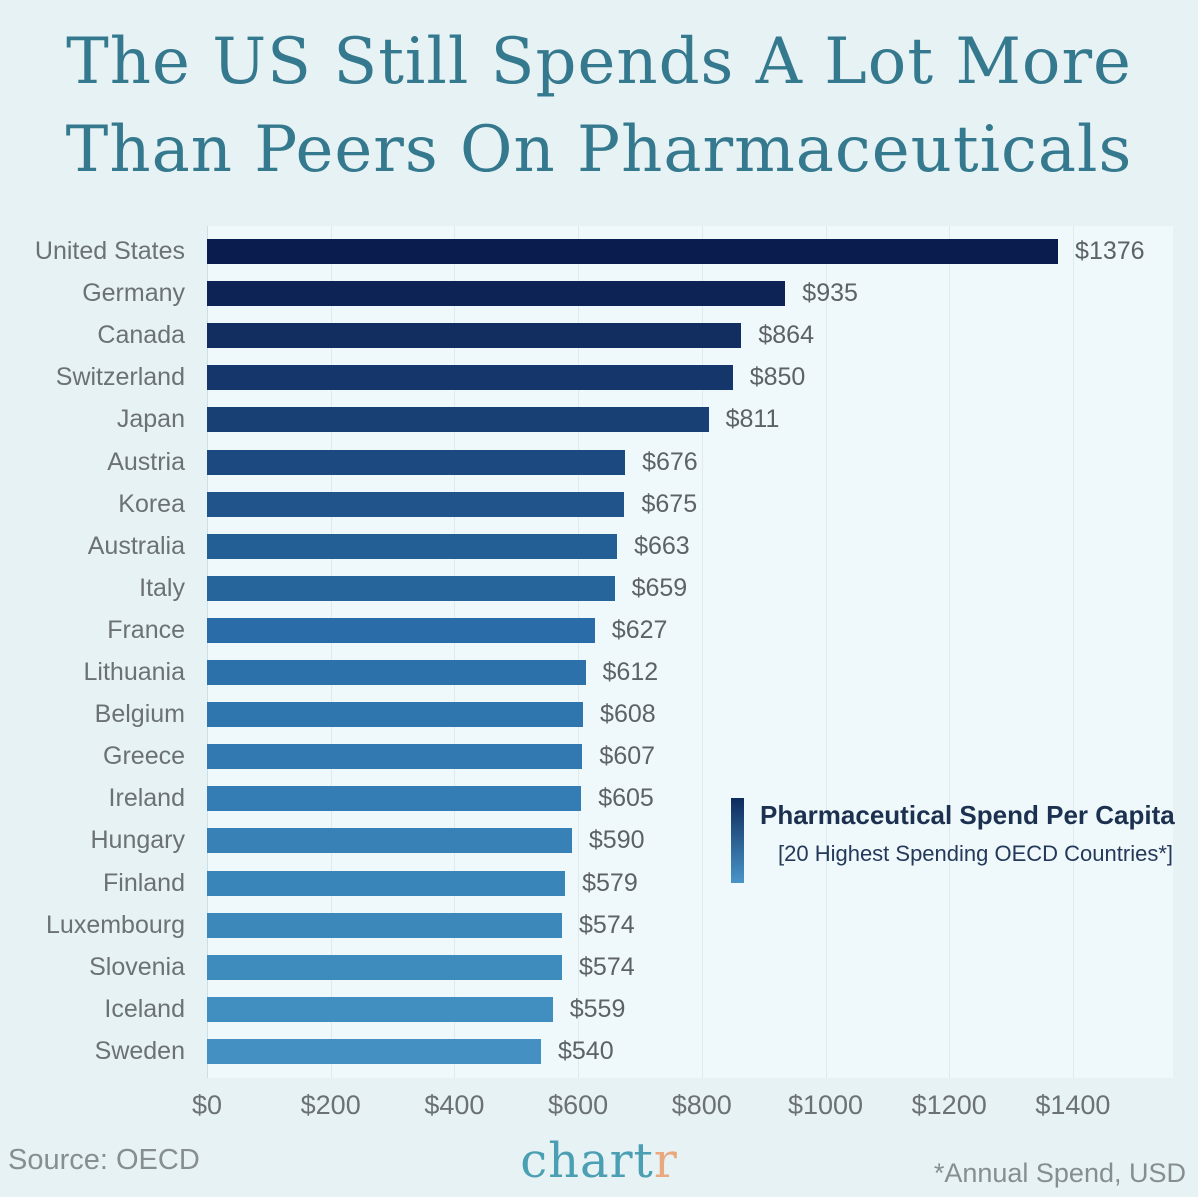 The height and width of the screenshot is (1197, 1198). Describe the element at coordinates (109, 251) in the screenshot. I see `country-label: United States` at that location.